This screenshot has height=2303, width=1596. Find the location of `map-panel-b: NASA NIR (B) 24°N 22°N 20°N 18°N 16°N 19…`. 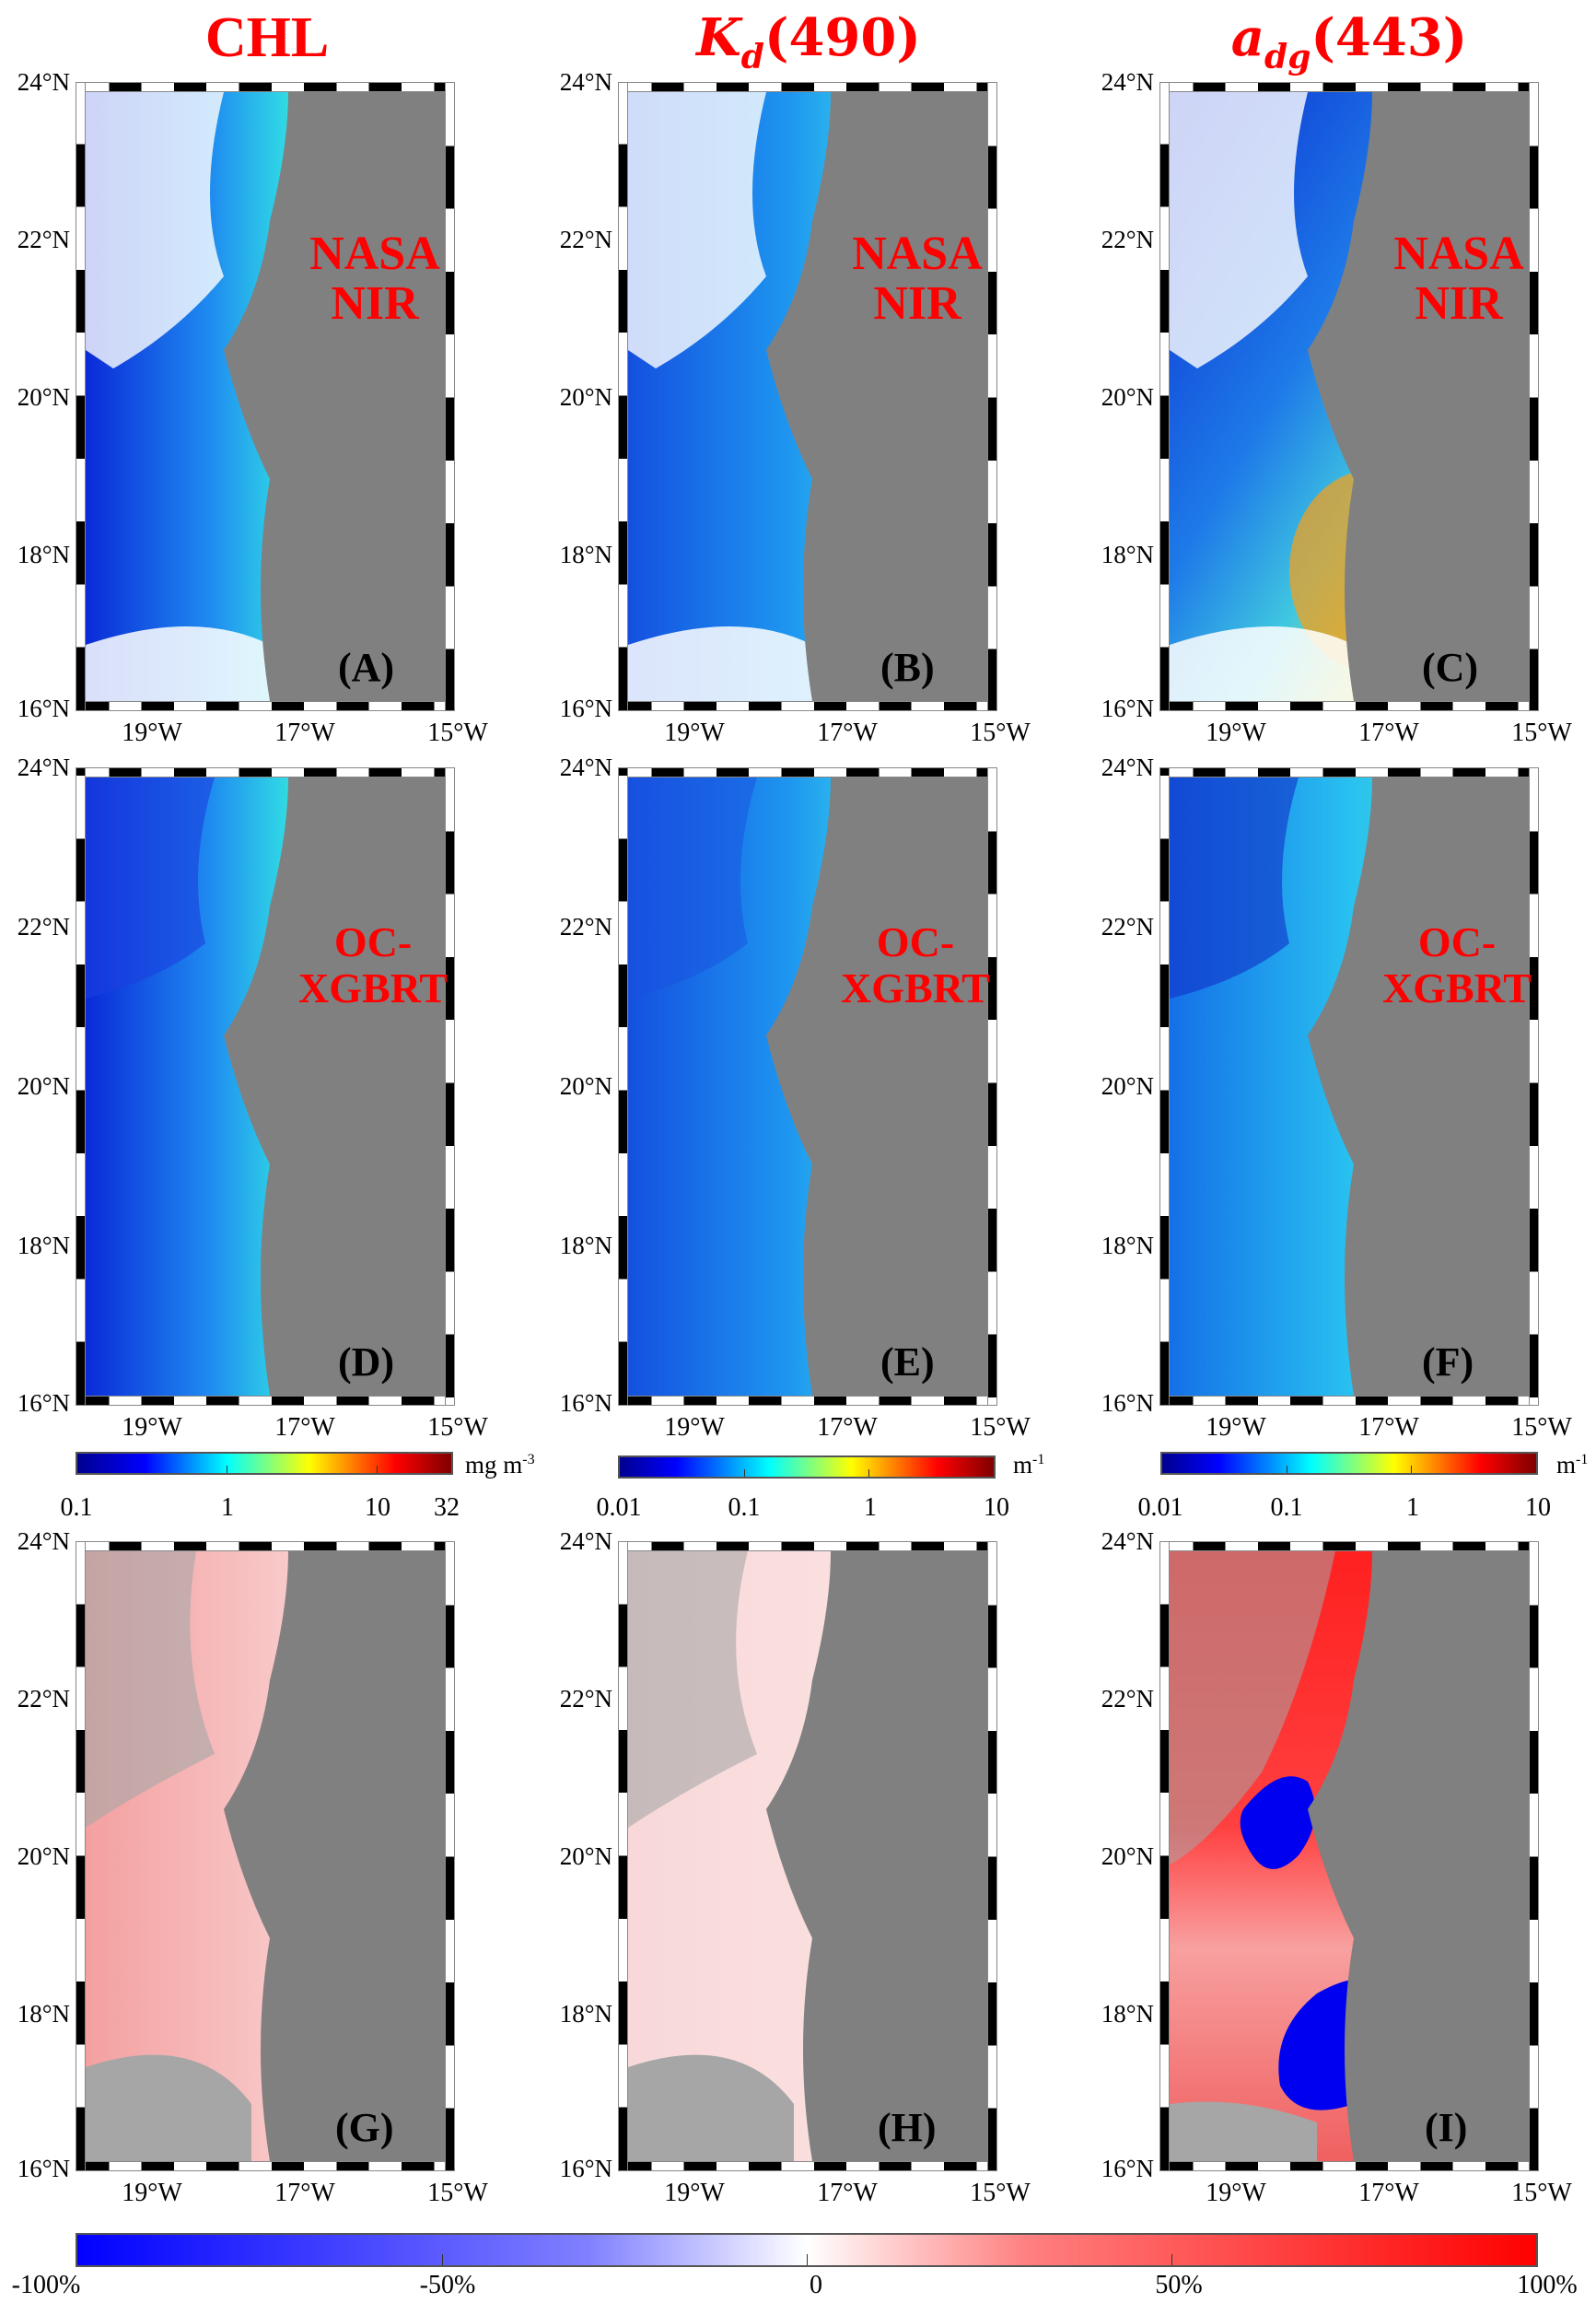

map-panel-b: NASA NIR (B) 24°N 22°N 20°N 18°N 16°N 19… is located at coordinates (796, 408).